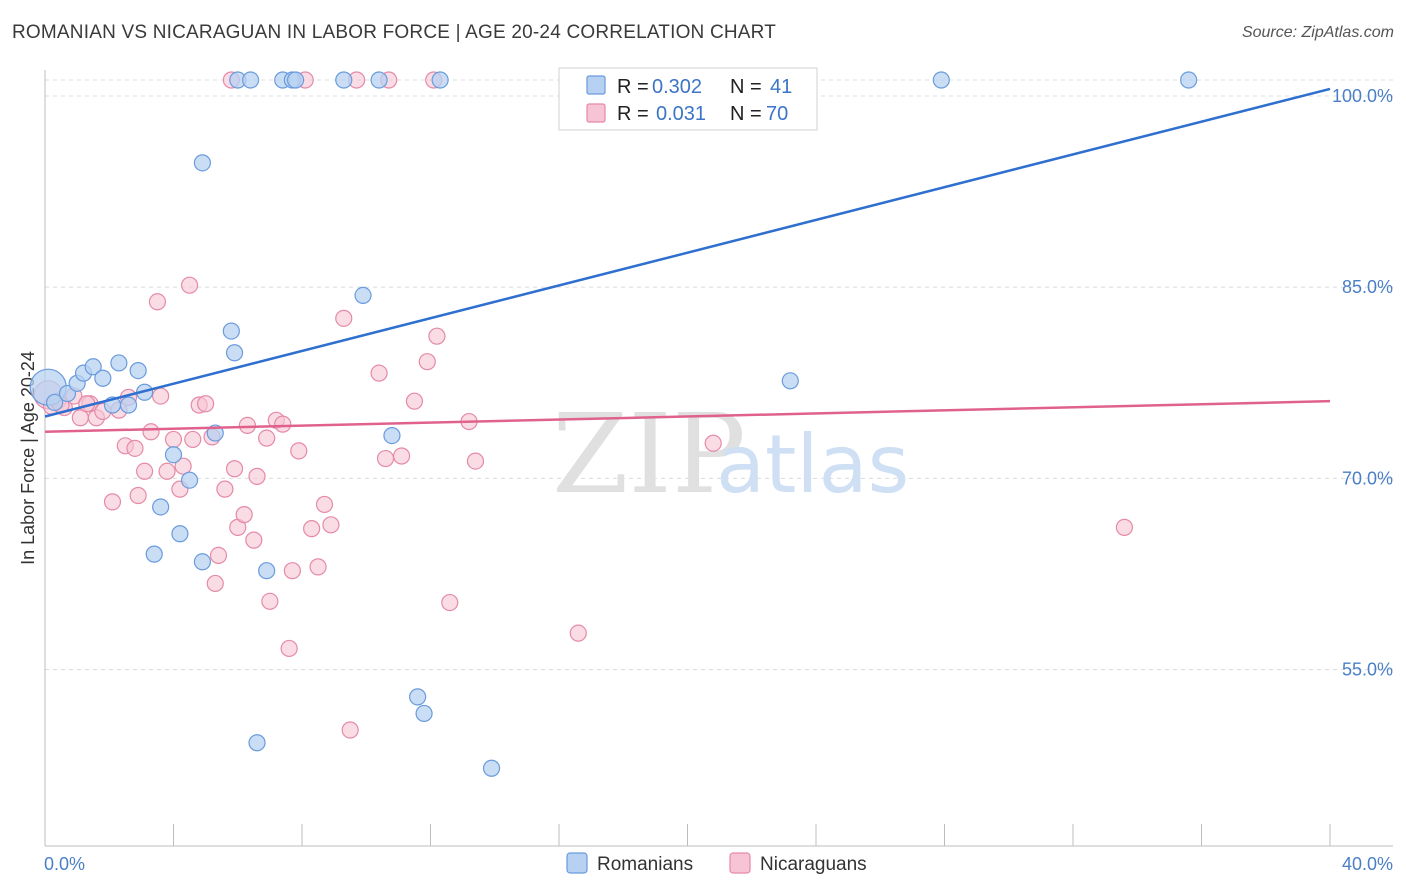 The height and width of the screenshot is (892, 1406). I want to click on bottom-legend-romanian-label: Romanians, so click(645, 864).